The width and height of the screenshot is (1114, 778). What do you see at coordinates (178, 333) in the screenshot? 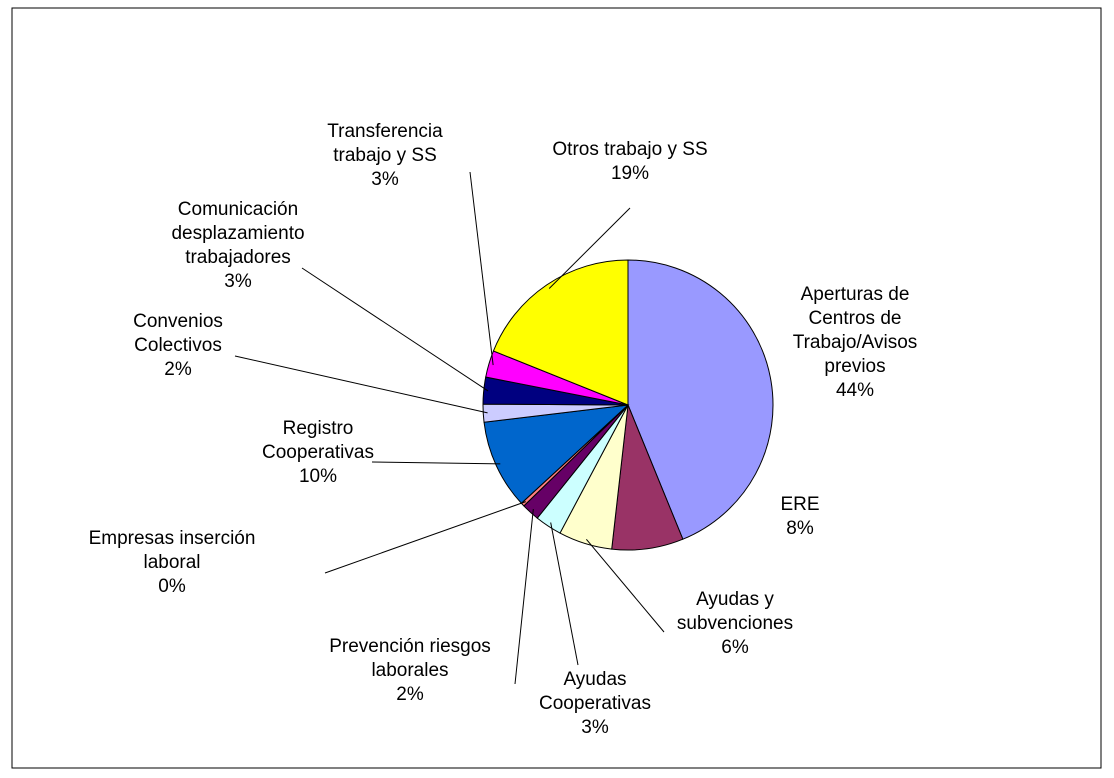
I see `slice-name: Convenios Colectivos` at bounding box center [178, 333].